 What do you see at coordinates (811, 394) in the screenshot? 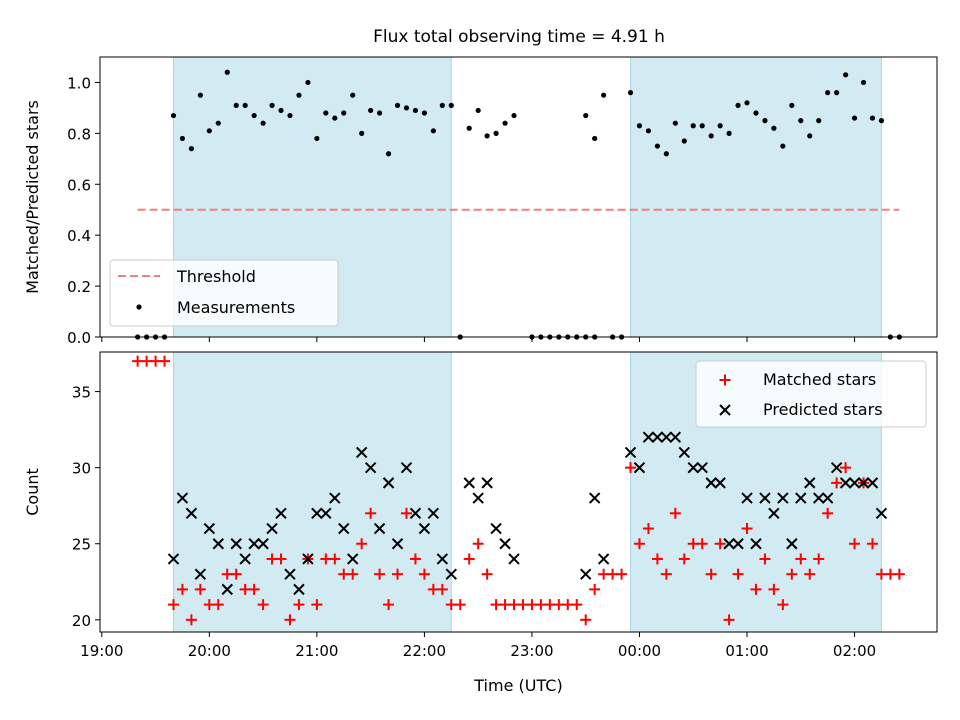
I see `legend-box` at bounding box center [811, 394].